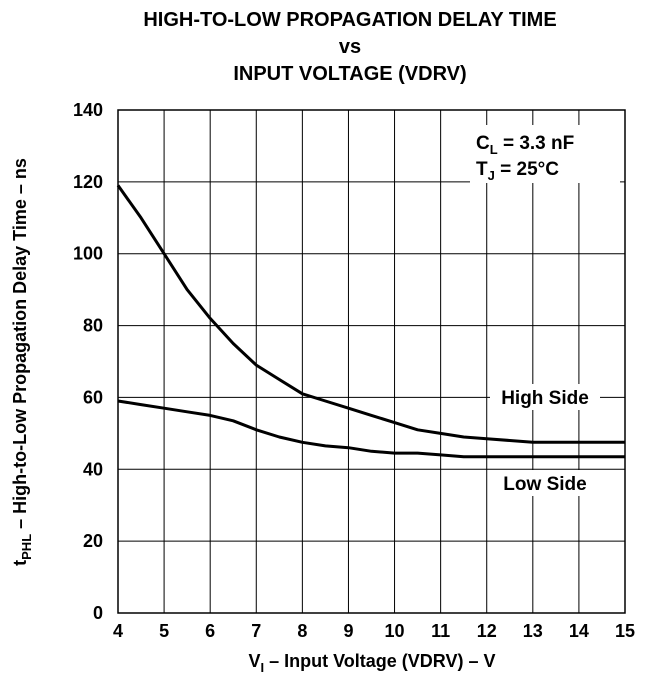  I want to click on x-tick-label: 9, so click(348, 631).